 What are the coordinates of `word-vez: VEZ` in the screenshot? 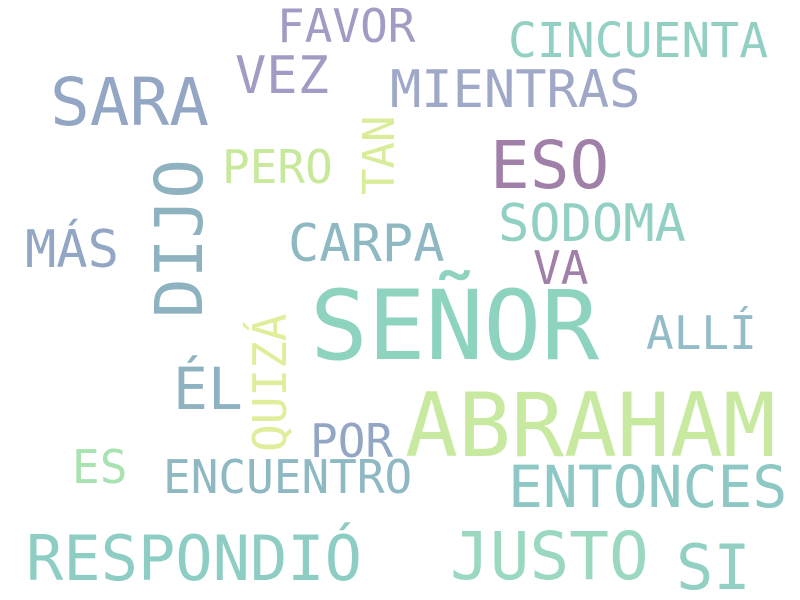 It's located at (282, 76).